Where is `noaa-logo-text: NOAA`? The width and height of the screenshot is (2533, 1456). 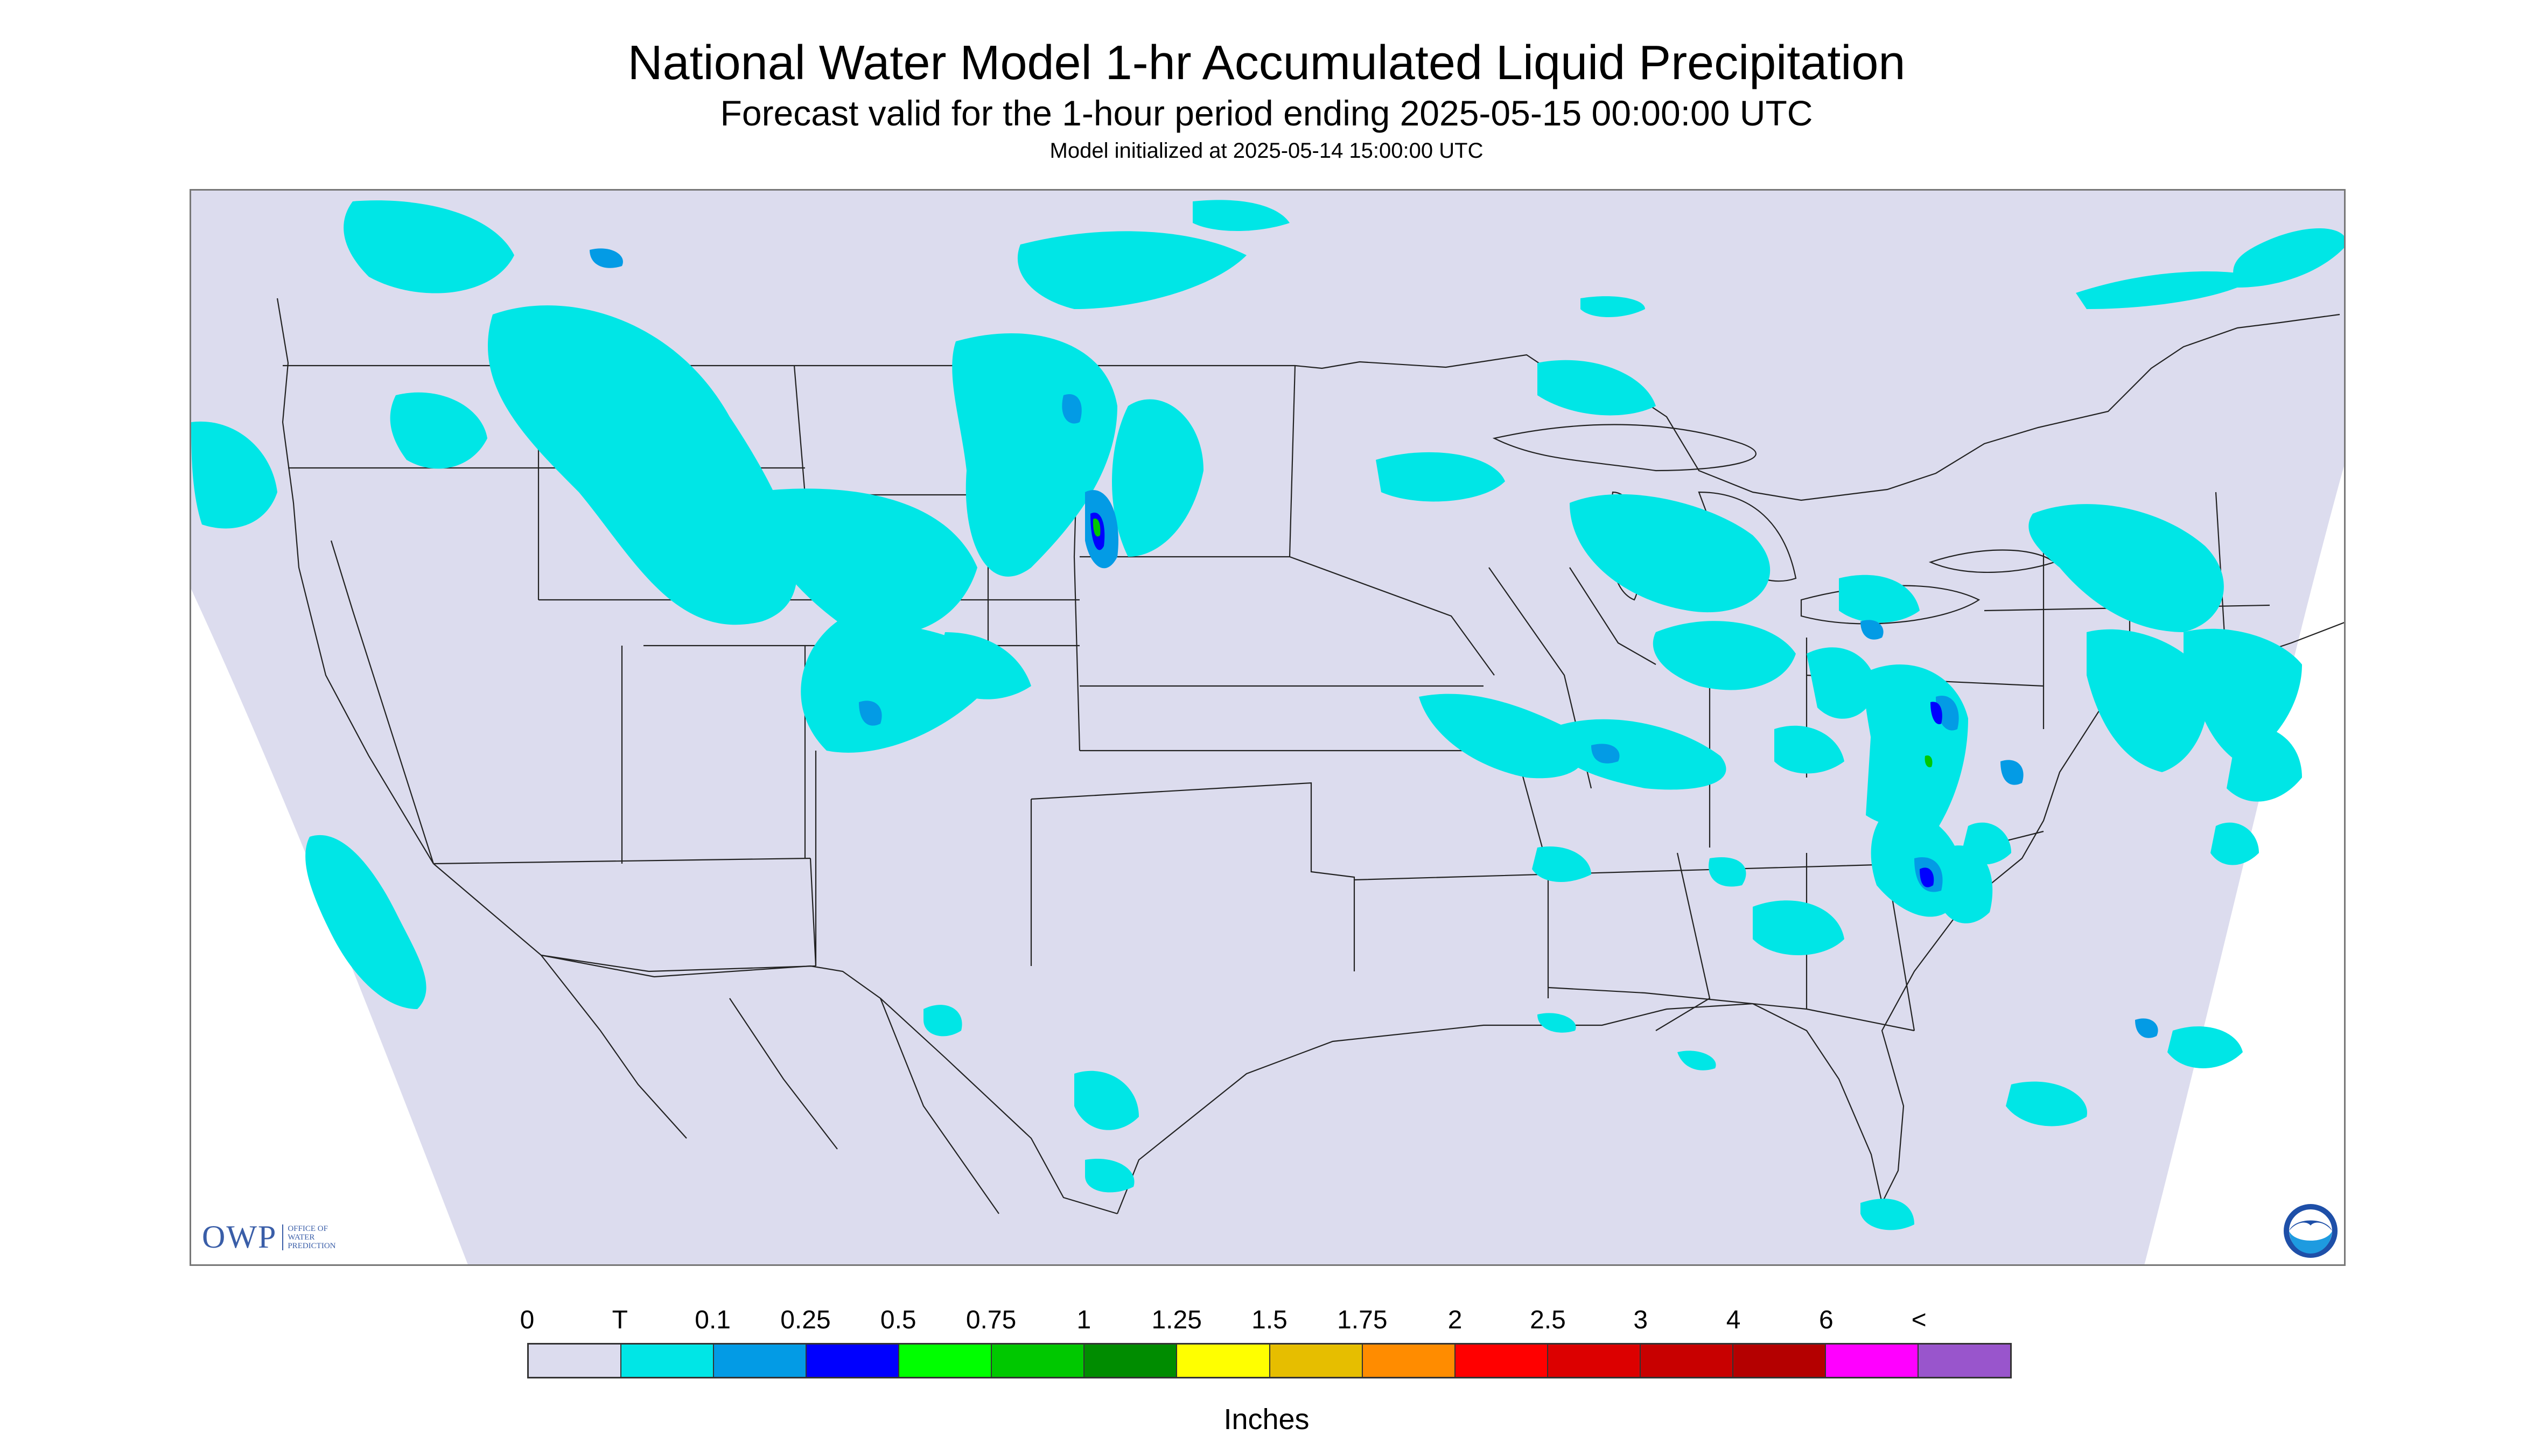 noaa-logo-text: NOAA is located at coordinates (2310, 1231).